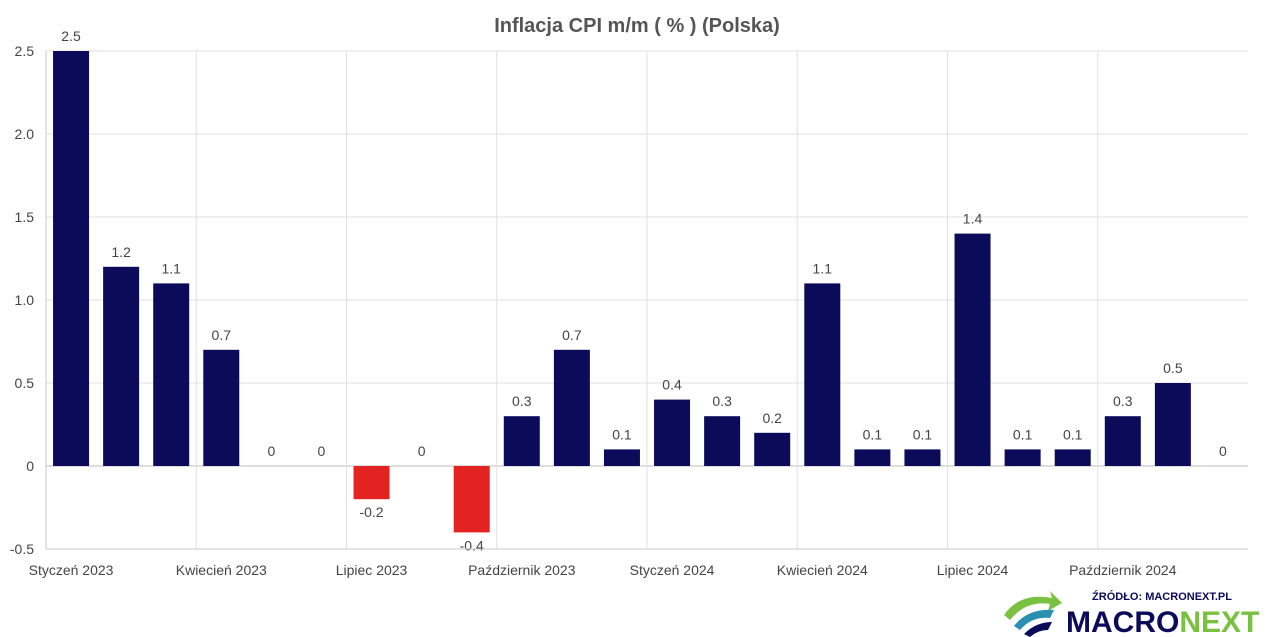 Image resolution: width=1275 pixels, height=637 pixels. Describe the element at coordinates (472, 545) in the screenshot. I see `data-label: -0.4` at that location.